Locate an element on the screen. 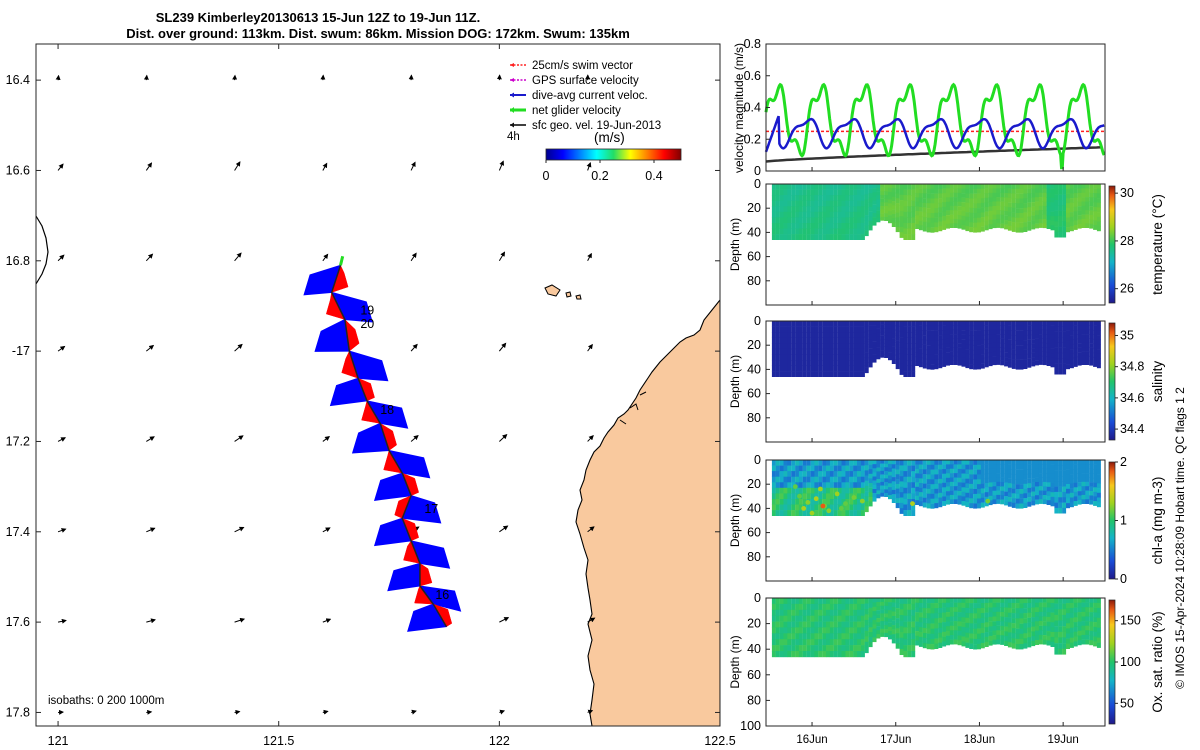  chla-highlight-point is located at coordinates (829, 511).